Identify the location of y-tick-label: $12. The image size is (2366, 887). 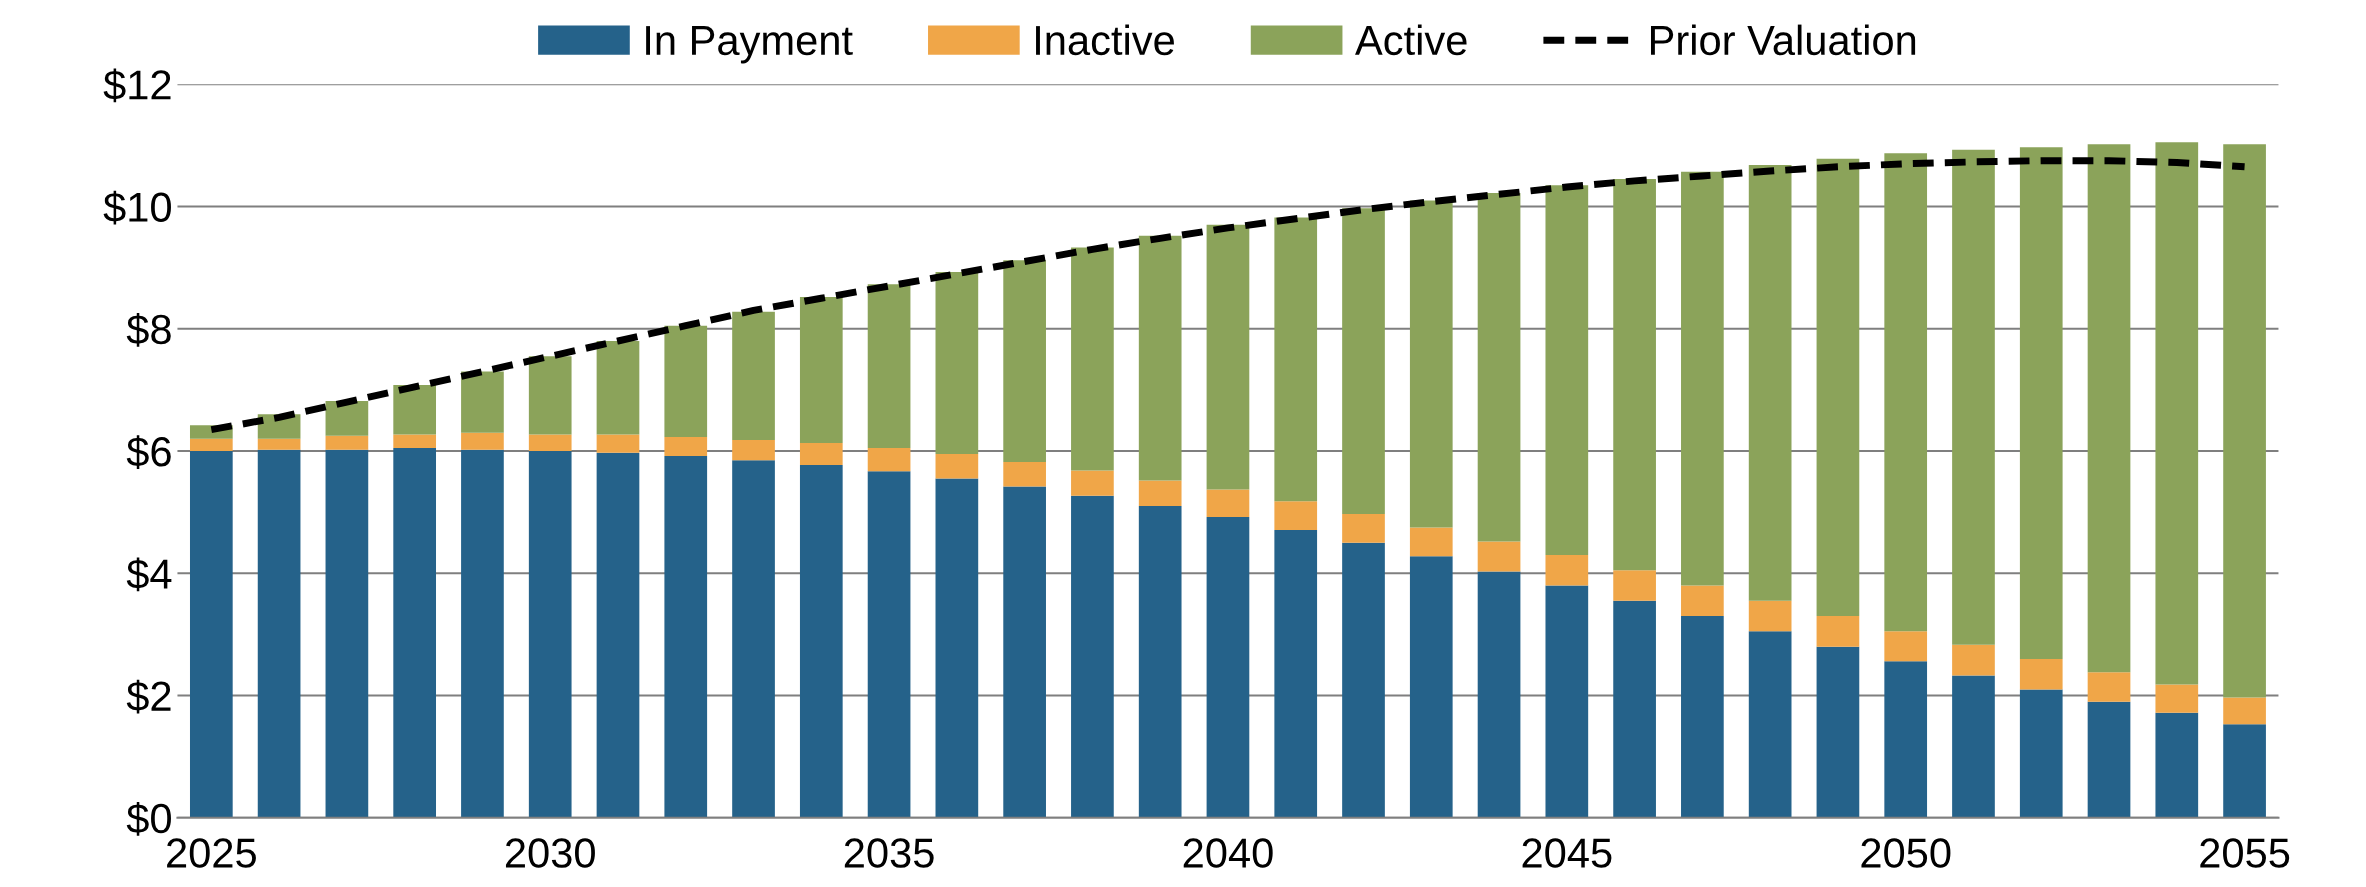
(137, 85).